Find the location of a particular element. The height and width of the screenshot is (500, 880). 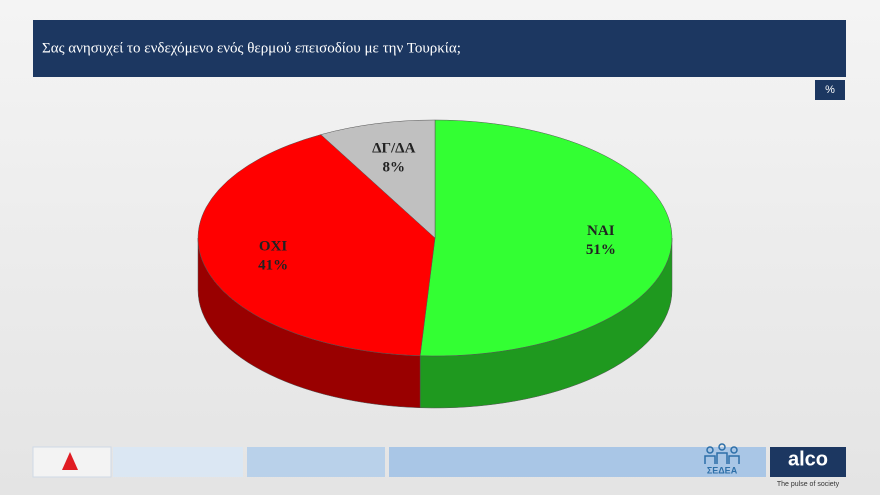

value-label: 41% is located at coordinates (273, 265).